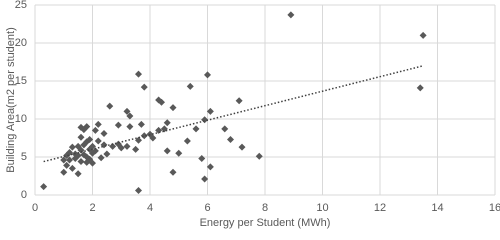 This screenshot has height=240, width=500. Describe the element at coordinates (265, 223) in the screenshot. I see `x-axis-title: Energy per Student (MWh)` at that location.